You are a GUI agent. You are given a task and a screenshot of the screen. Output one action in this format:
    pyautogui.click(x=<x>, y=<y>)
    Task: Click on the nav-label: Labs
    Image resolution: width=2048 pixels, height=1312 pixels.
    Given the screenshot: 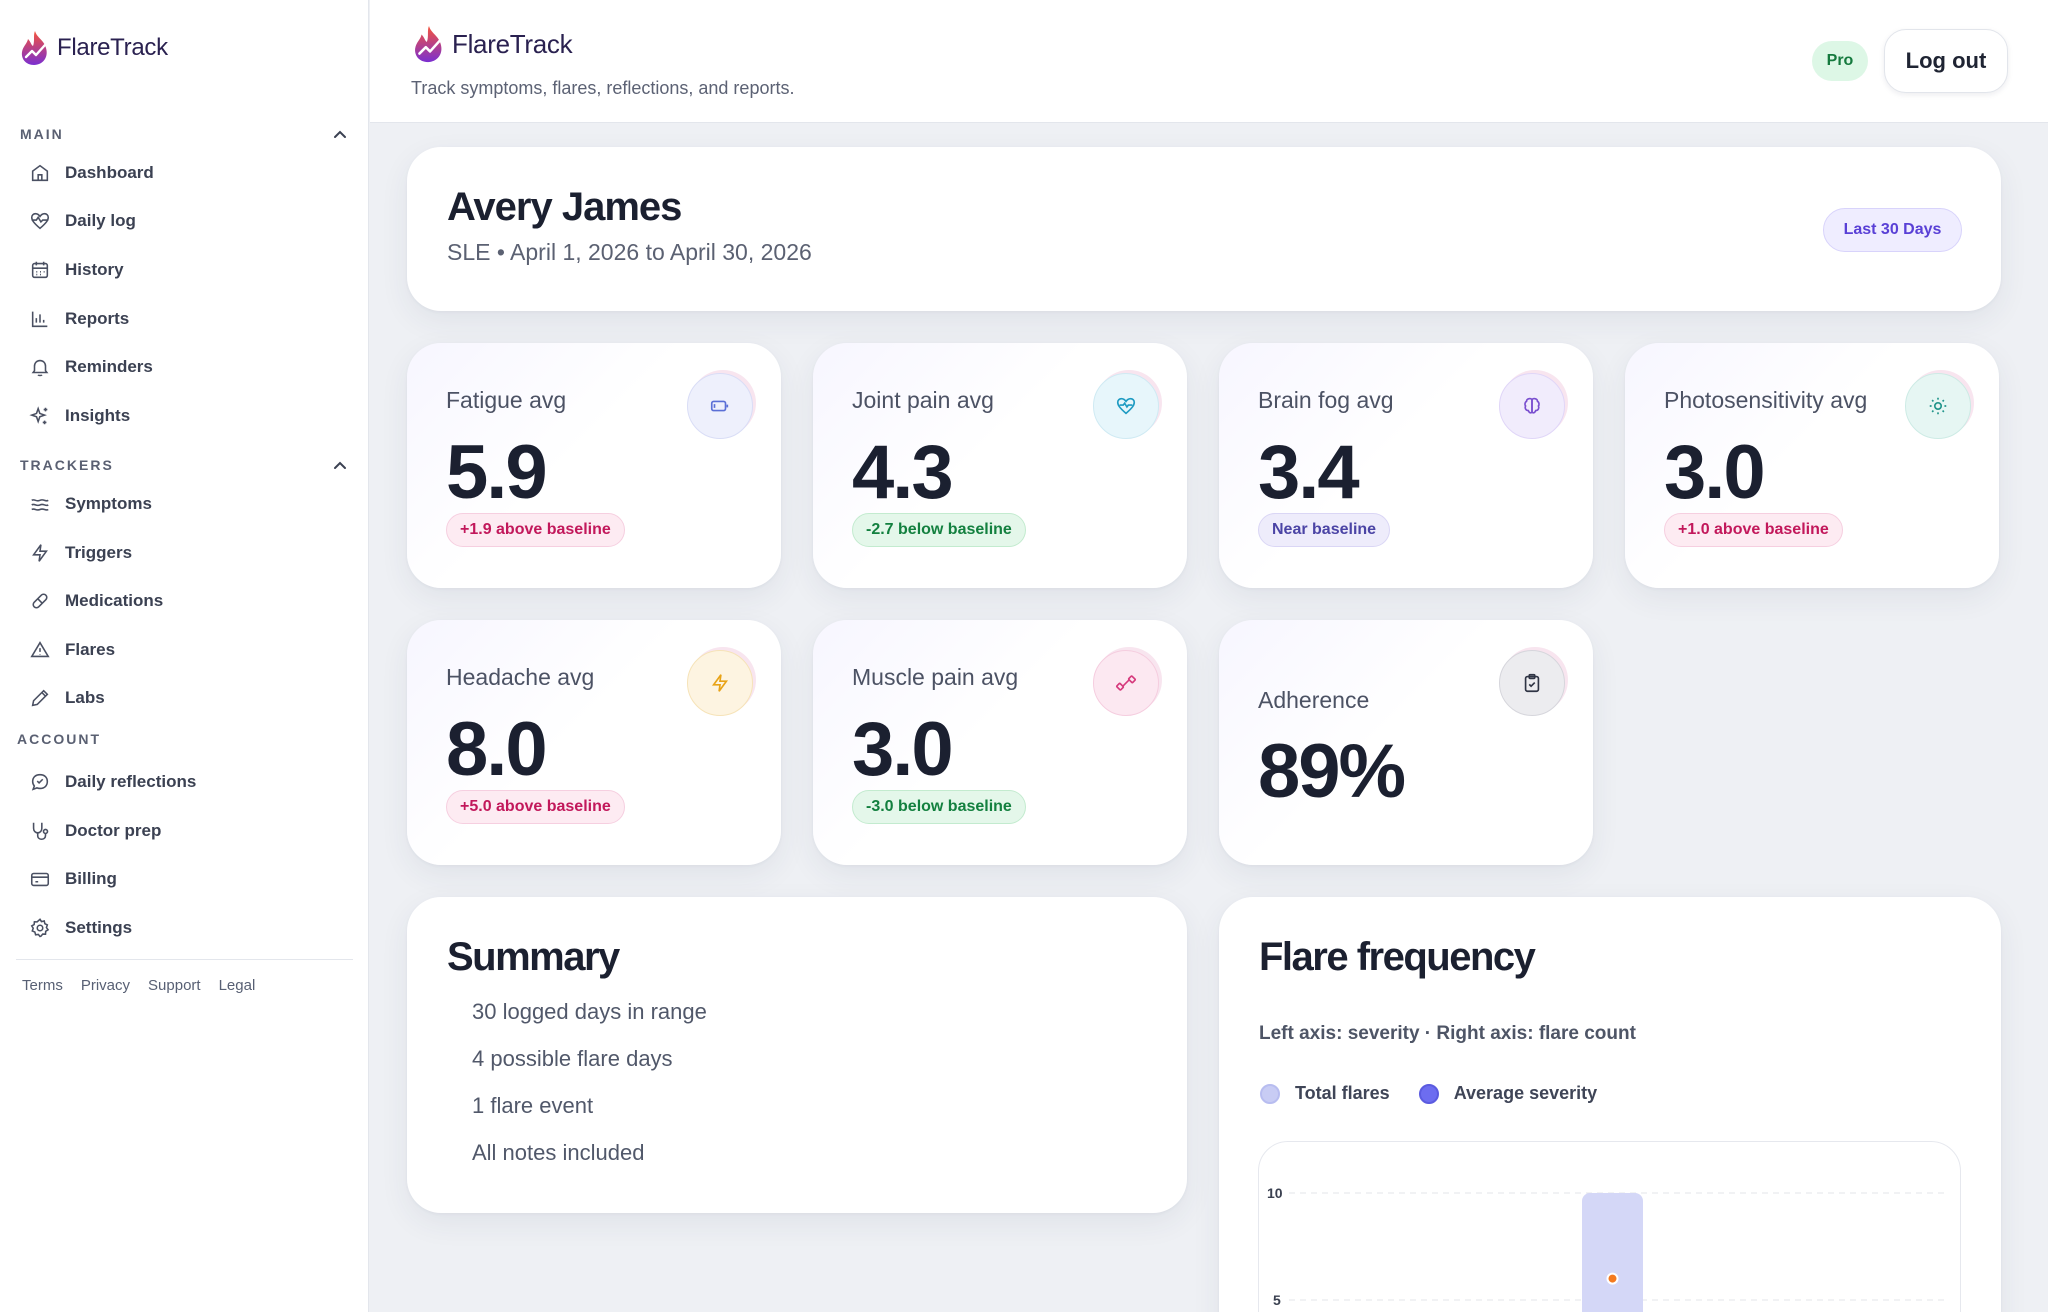 What is the action you would take?
    pyautogui.click(x=85, y=697)
    